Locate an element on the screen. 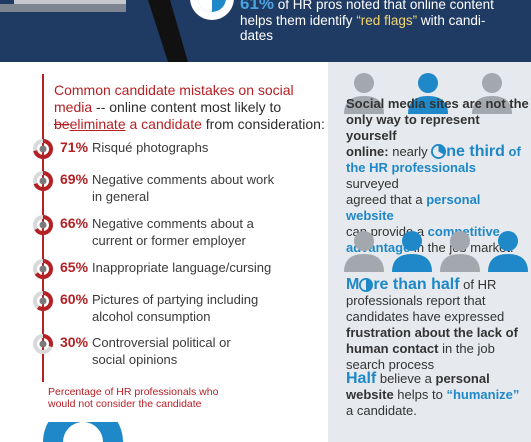 This screenshot has width=531, height=442. right1-f: of is located at coordinates (512, 151).